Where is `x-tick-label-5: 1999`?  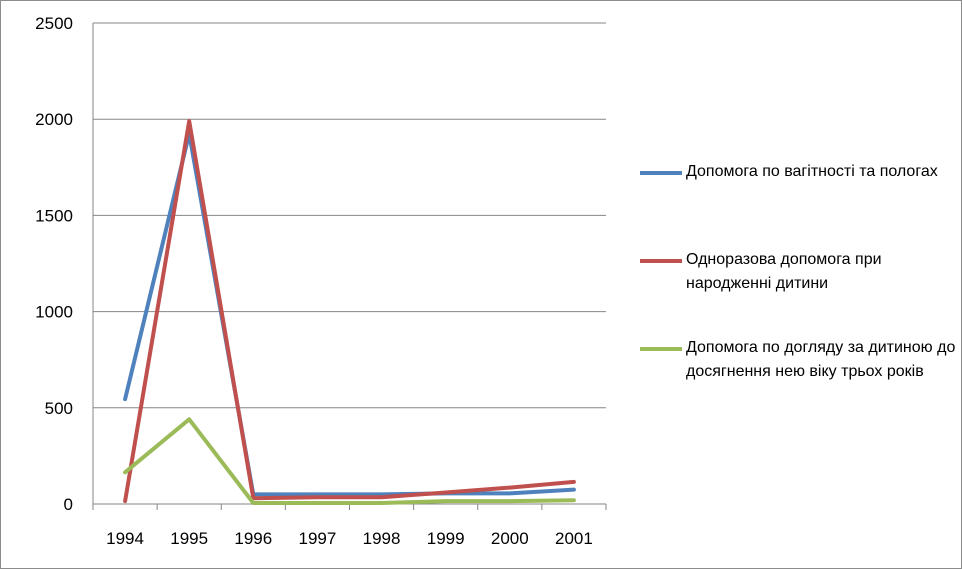
x-tick-label-5: 1999 is located at coordinates (446, 538).